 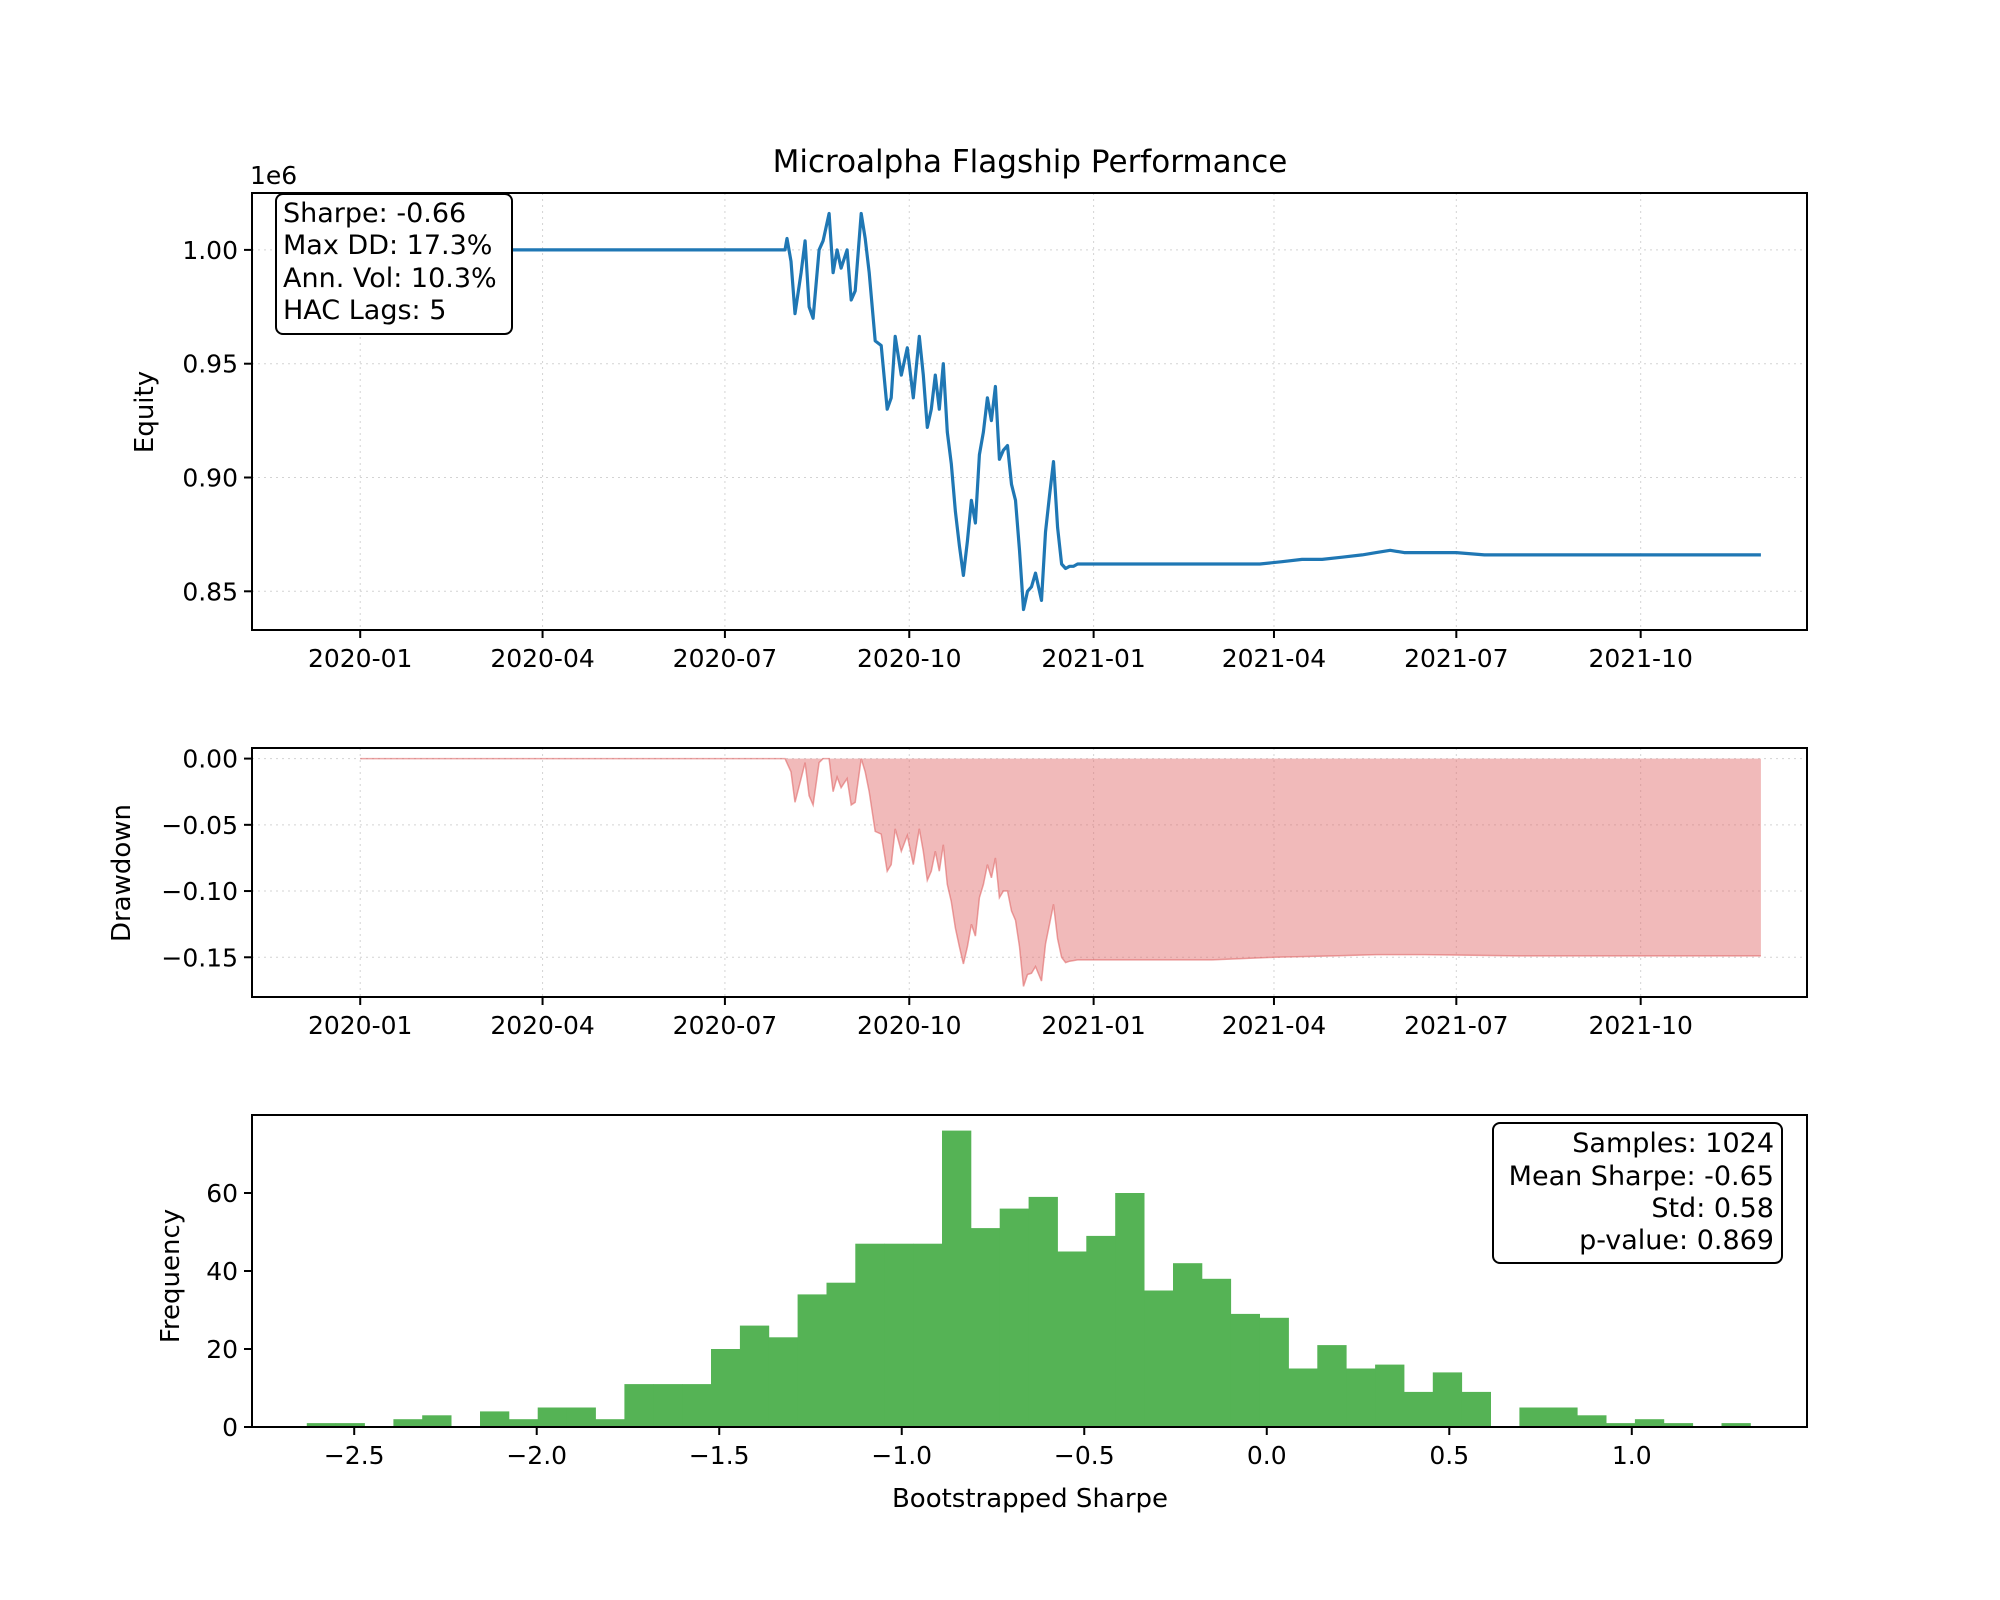 What do you see at coordinates (1640, 1025) in the screenshot?
I see `drawdown-x-tick-label: 2021-10` at bounding box center [1640, 1025].